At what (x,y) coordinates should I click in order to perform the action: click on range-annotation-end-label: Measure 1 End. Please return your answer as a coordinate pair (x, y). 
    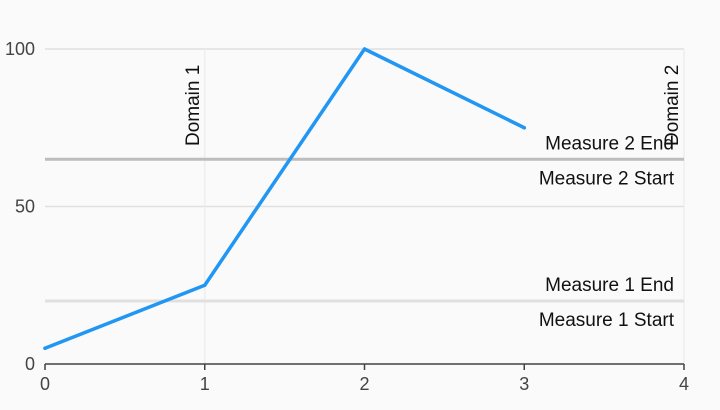
    Looking at the image, I should click on (609, 285).